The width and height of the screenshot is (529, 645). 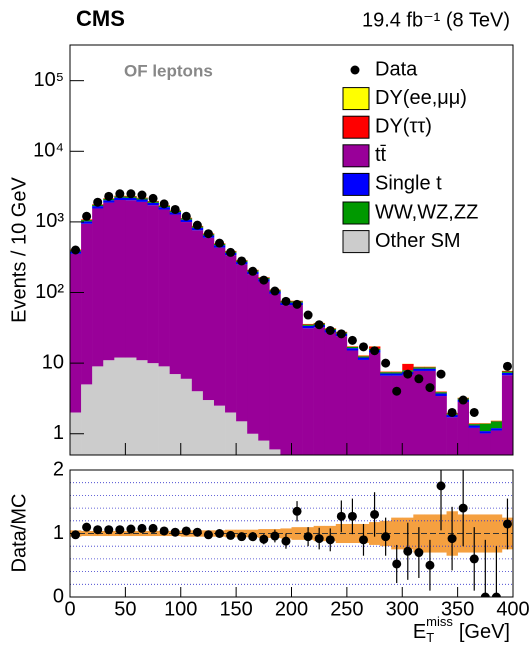 I want to click on y-axis-label: Events / 10 GeV, so click(x=19, y=250).